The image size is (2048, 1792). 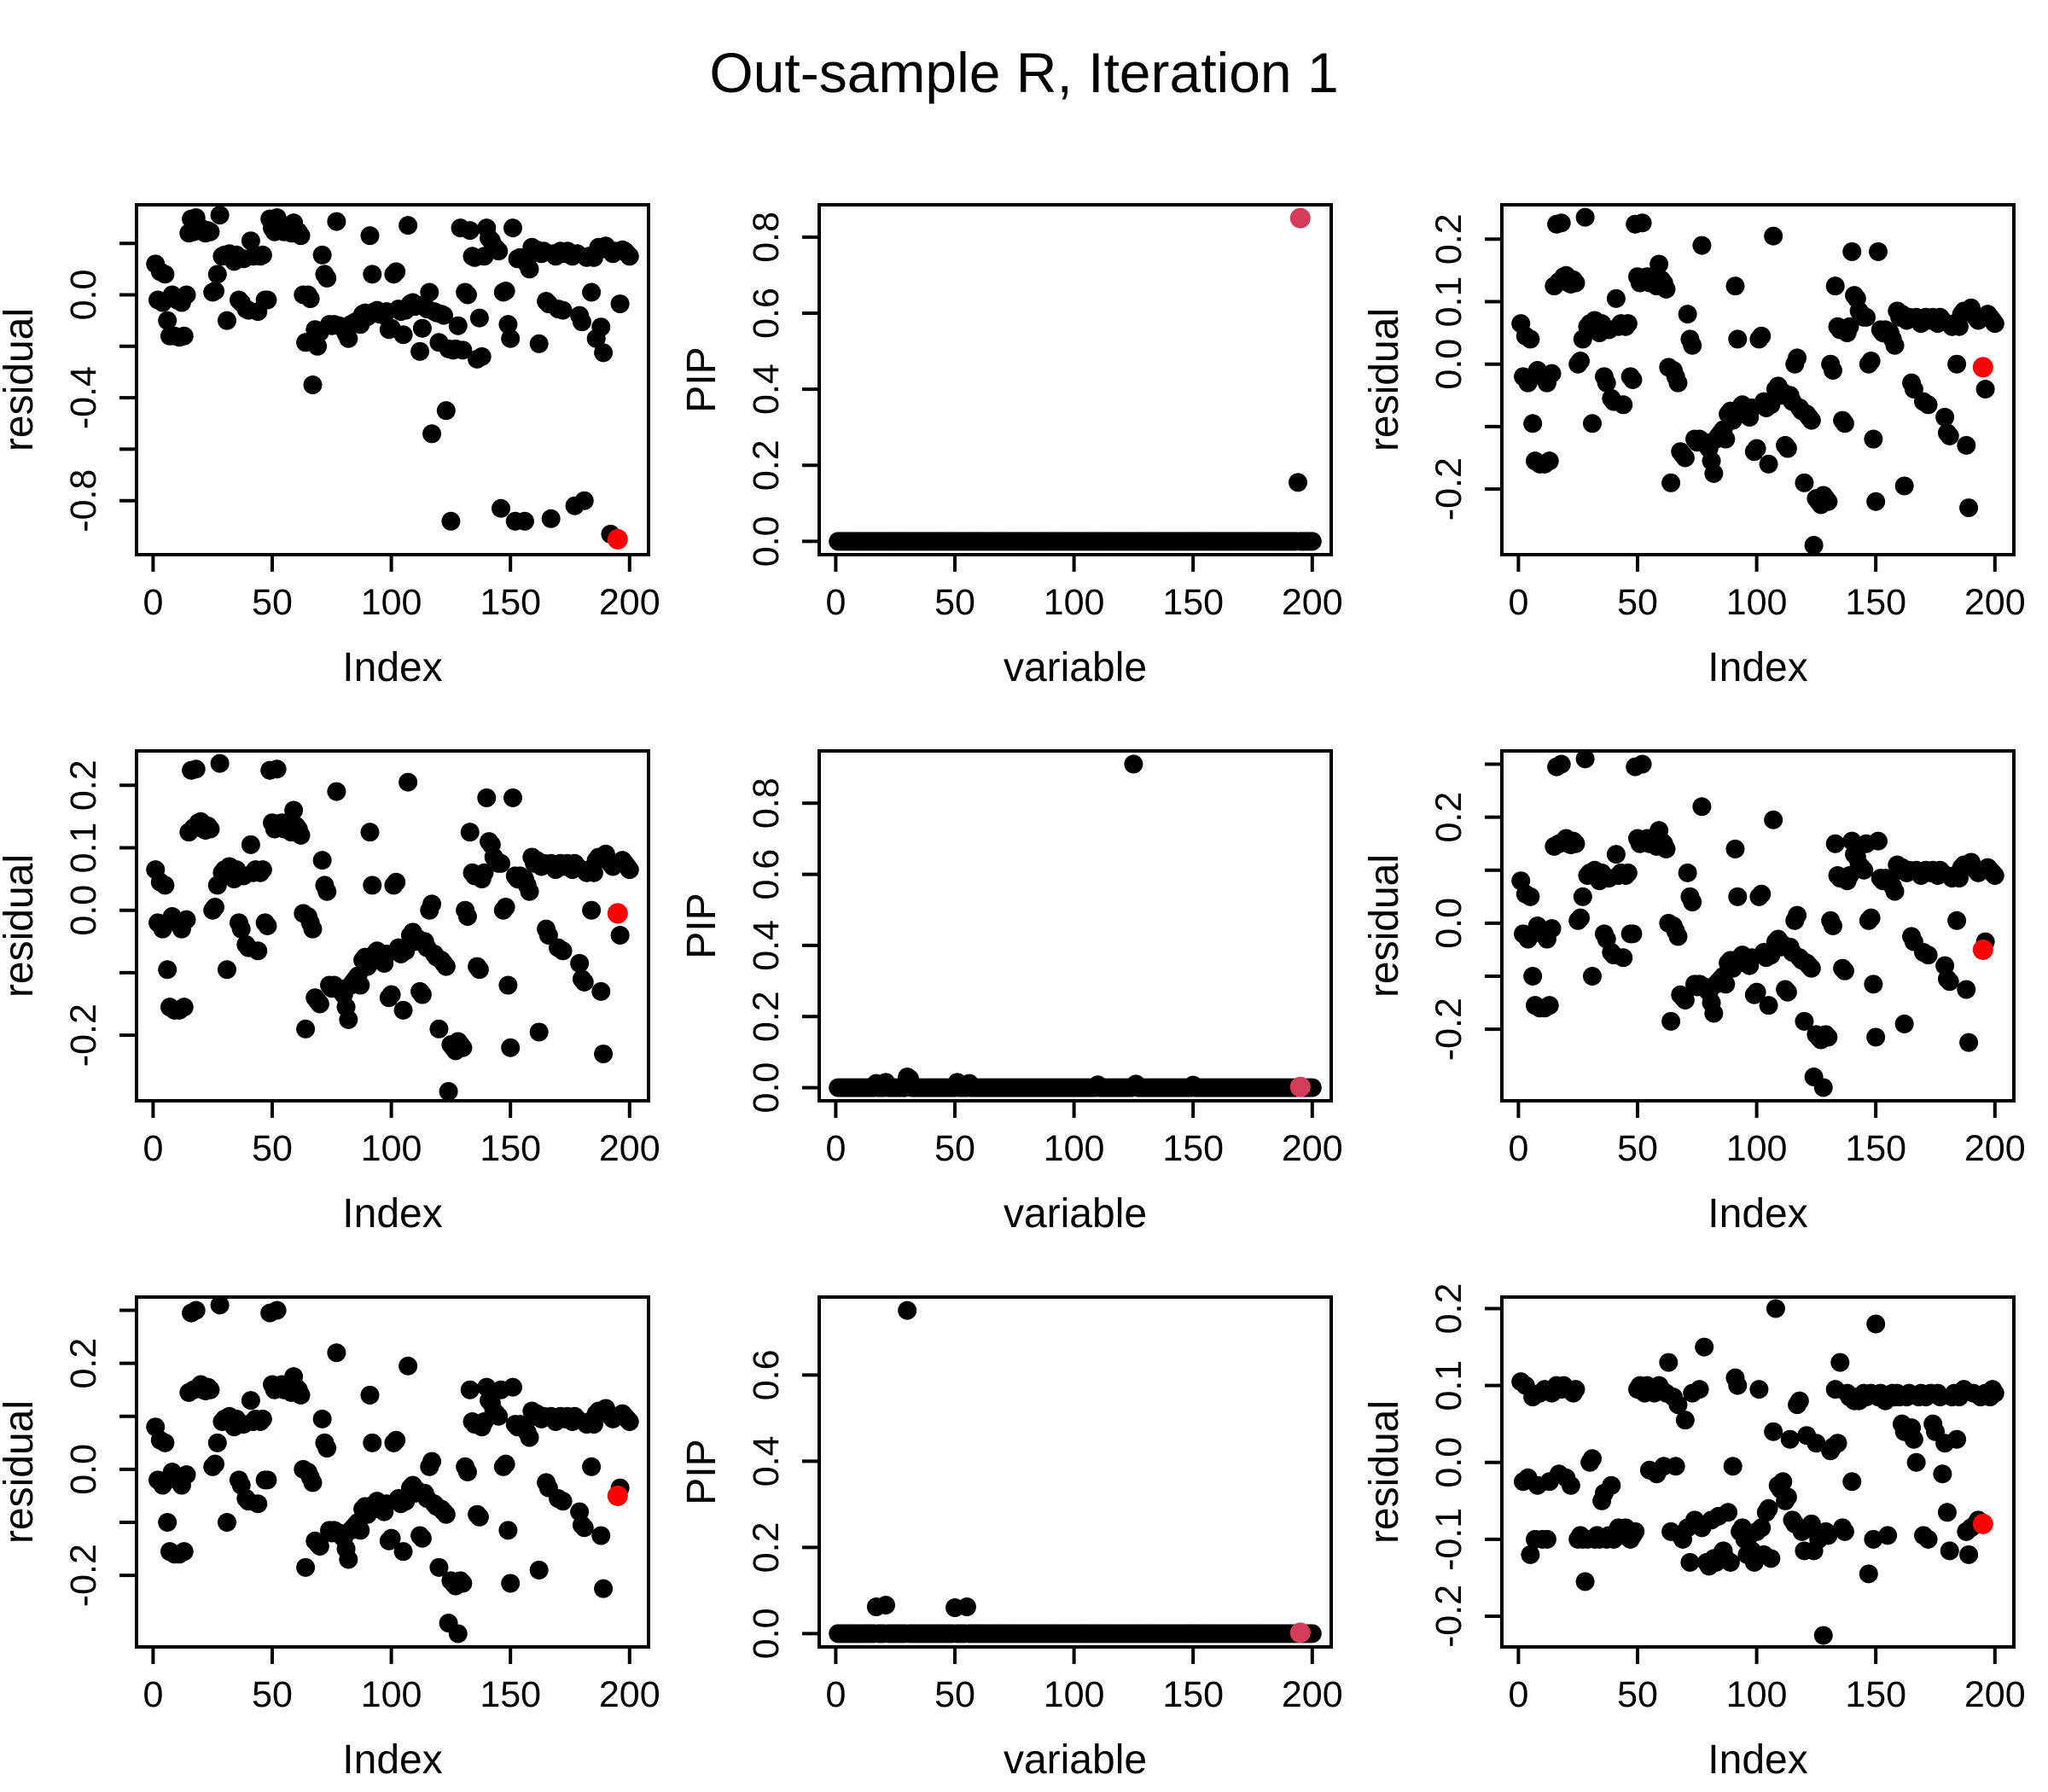 I want to click on y-tick-label: 0.1, so click(x=1448, y=1385).